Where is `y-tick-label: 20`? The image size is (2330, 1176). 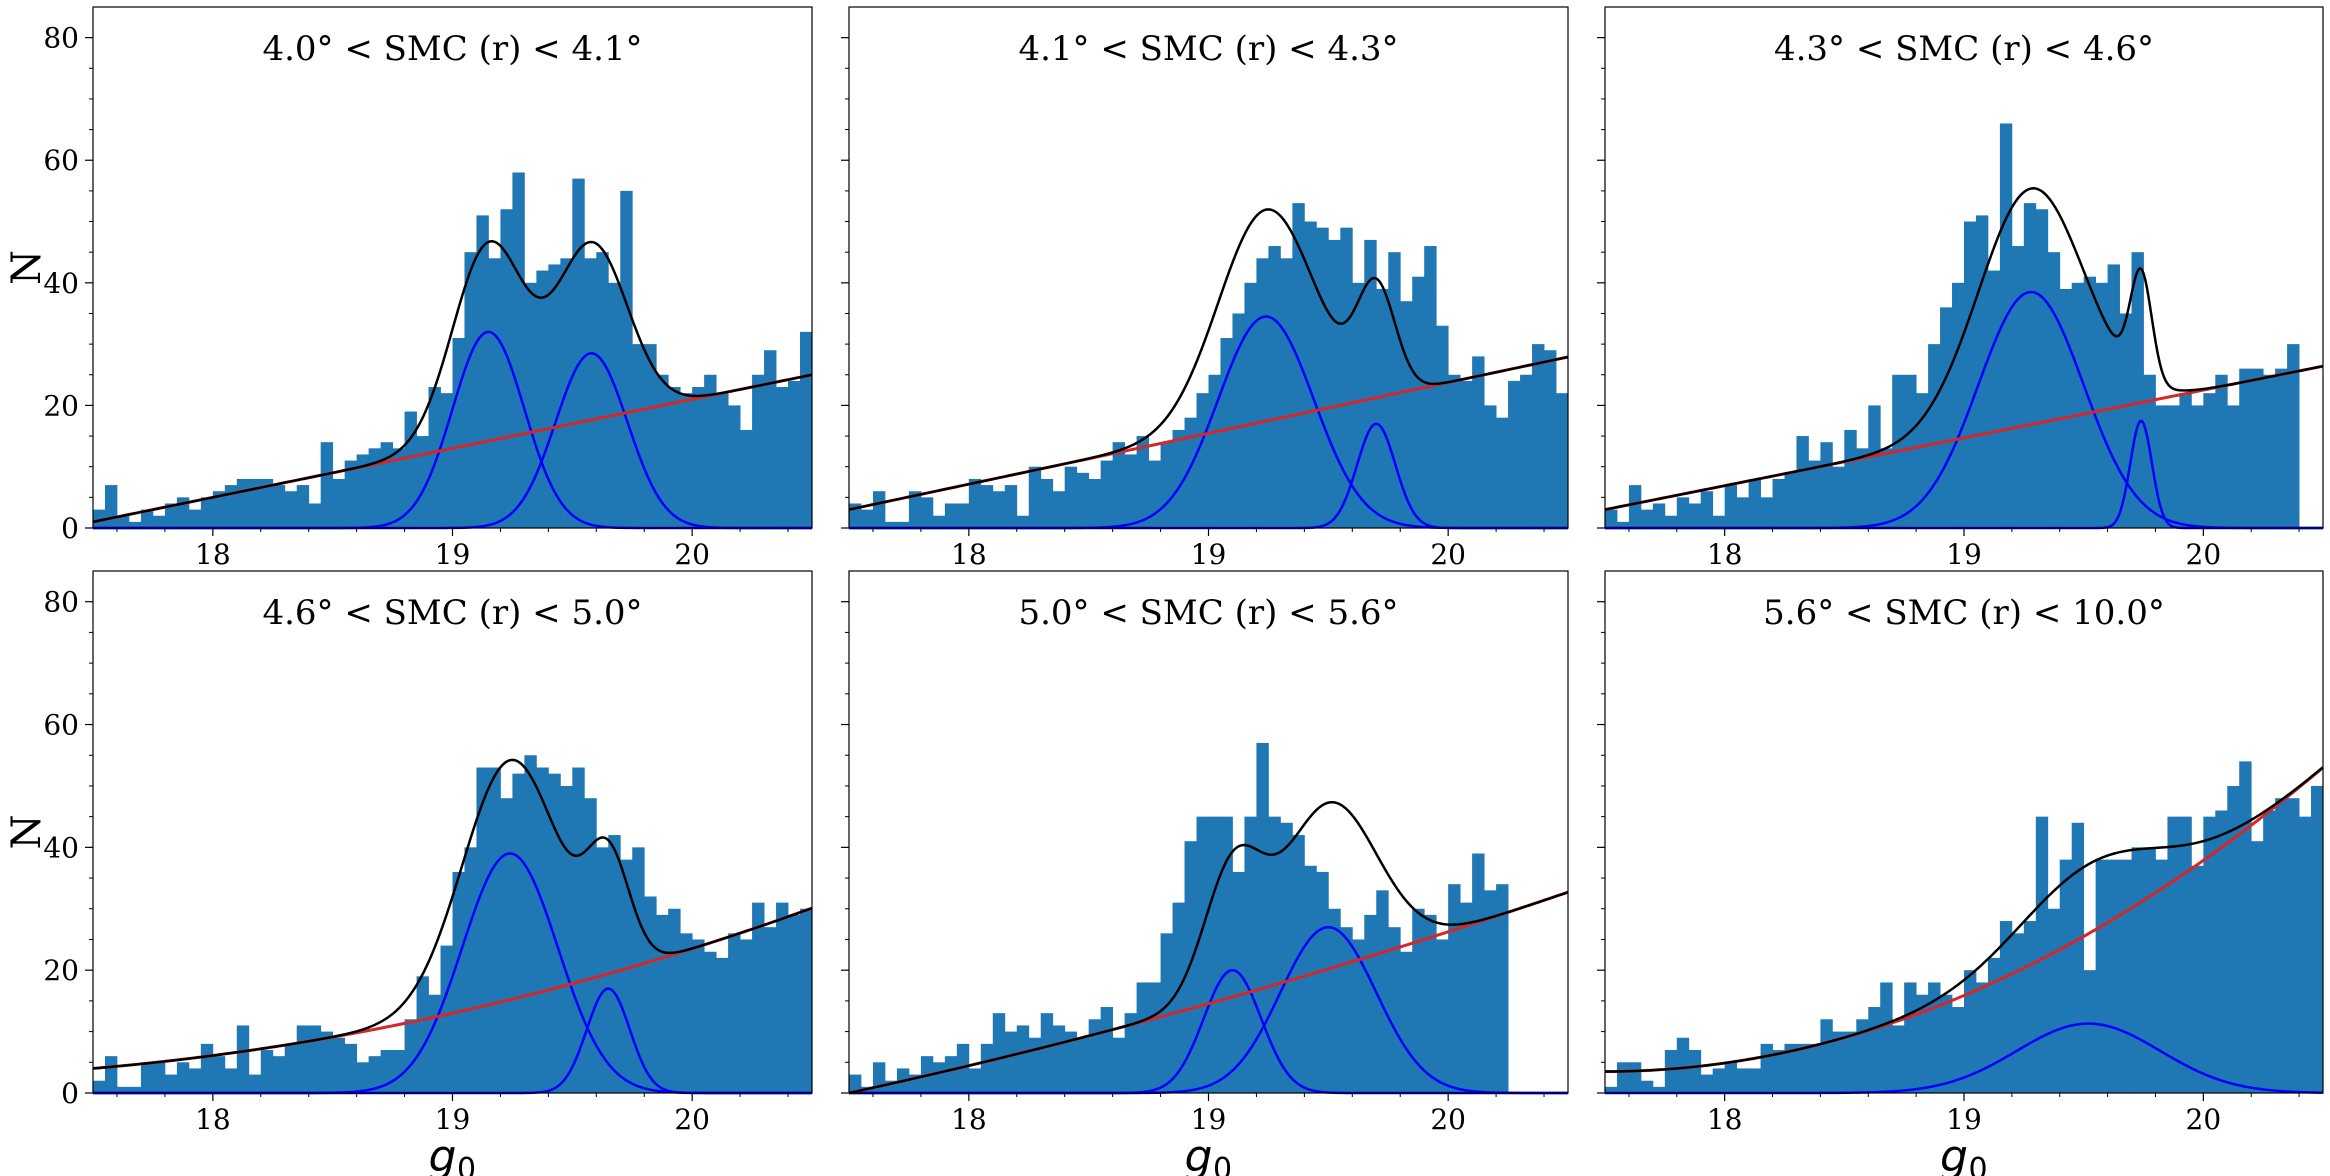
y-tick-label: 20 is located at coordinates (61, 405).